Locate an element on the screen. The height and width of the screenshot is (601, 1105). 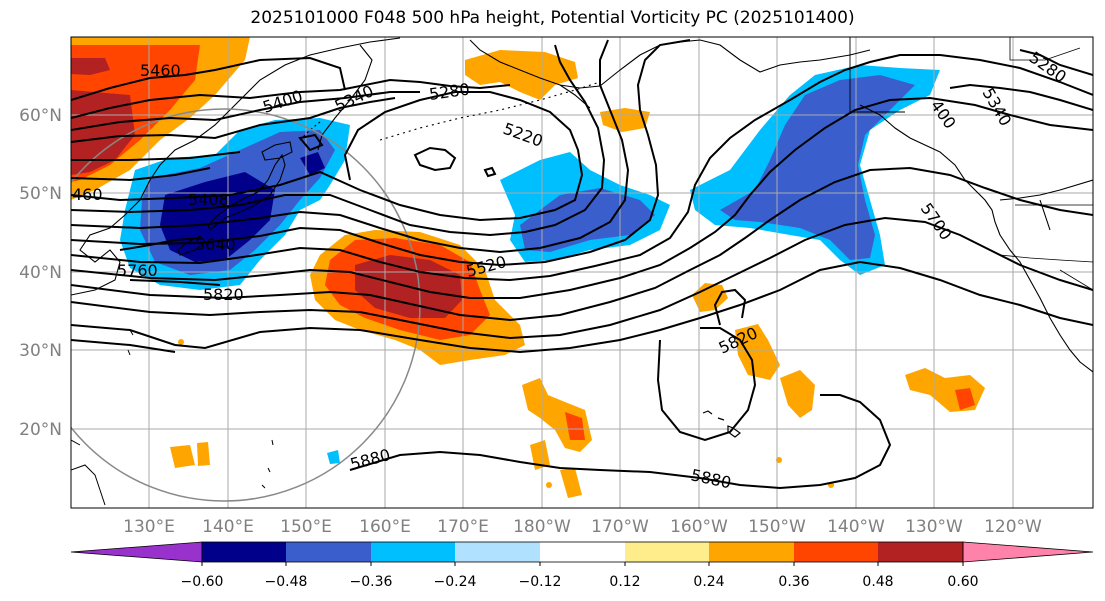
contour-label: 5820 is located at coordinates (223, 294).